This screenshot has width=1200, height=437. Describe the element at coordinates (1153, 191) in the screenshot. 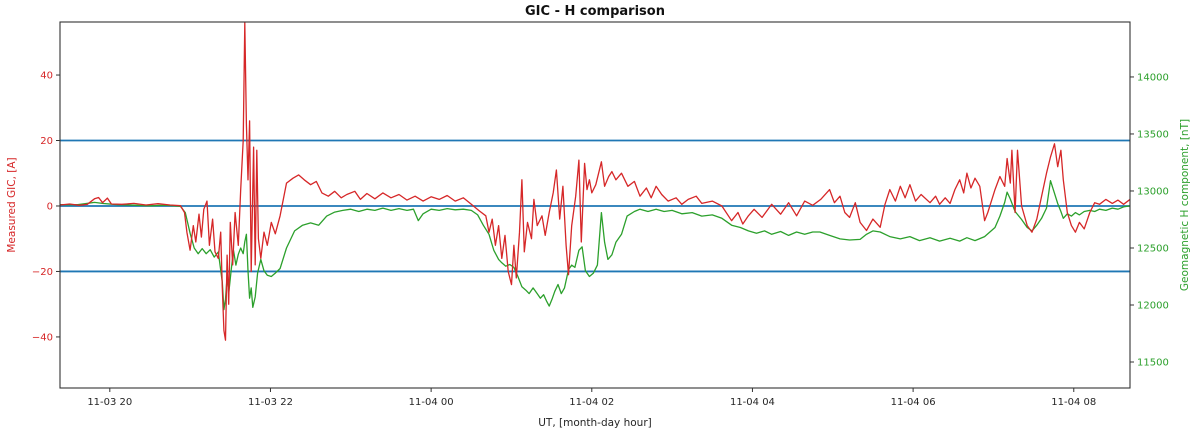

I see `right-y-tick-label: 13000` at that location.